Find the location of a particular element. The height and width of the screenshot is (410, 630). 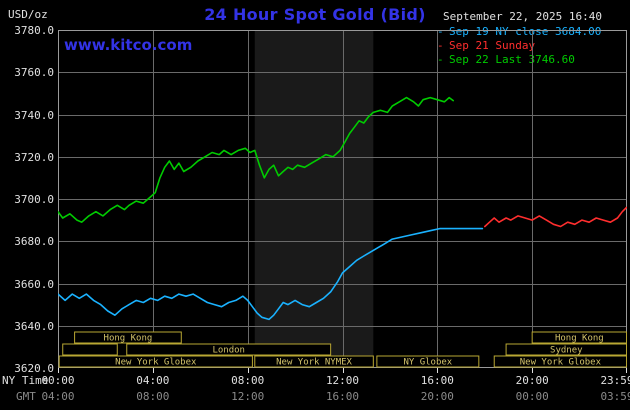

x-tick-ny-label: 04:00 is located at coordinates (153, 380).